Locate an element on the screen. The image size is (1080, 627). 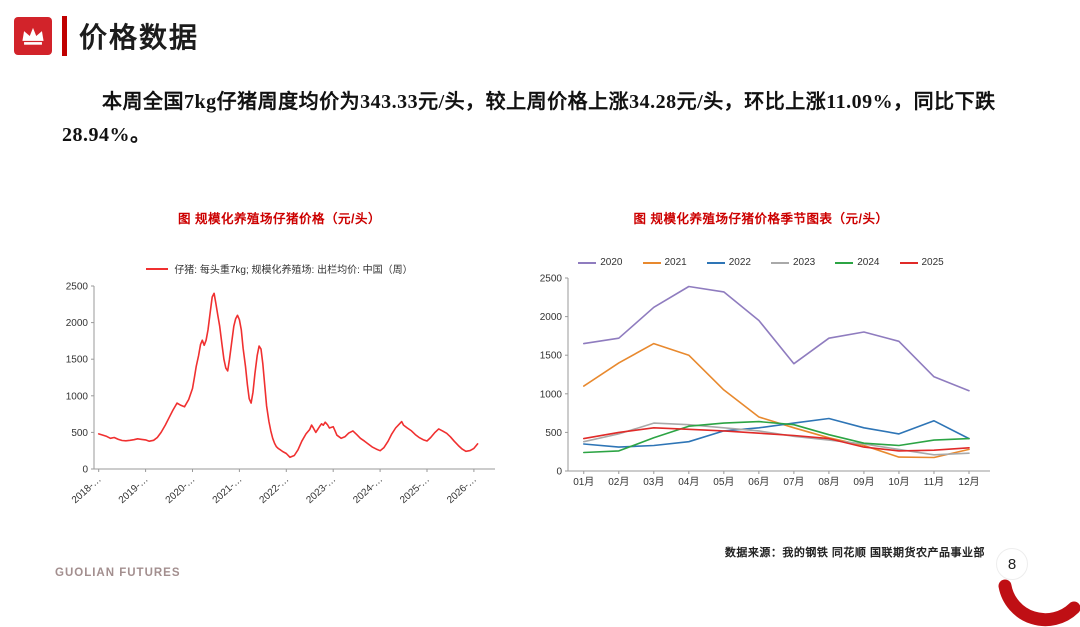
legend-item-2024: 2024 is located at coordinates (857, 262).